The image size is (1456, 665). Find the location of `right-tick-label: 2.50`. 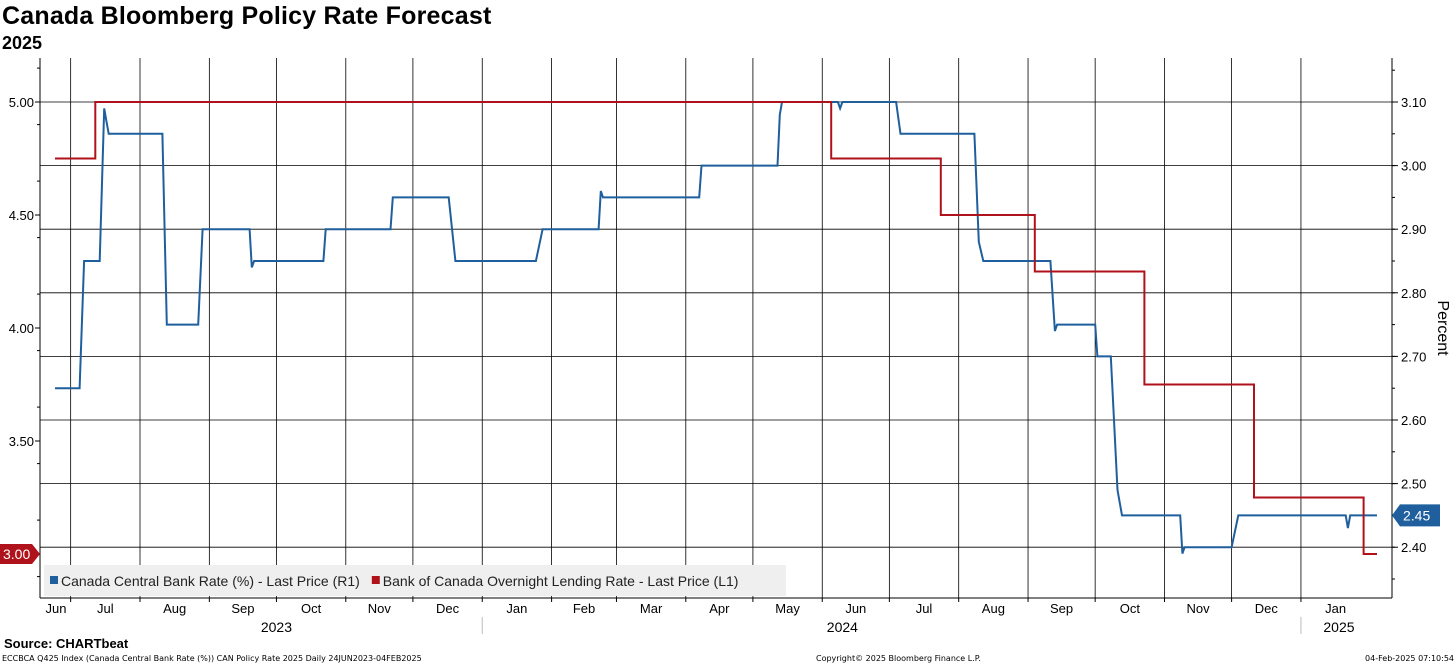

right-tick-label: 2.50 is located at coordinates (1413, 484).